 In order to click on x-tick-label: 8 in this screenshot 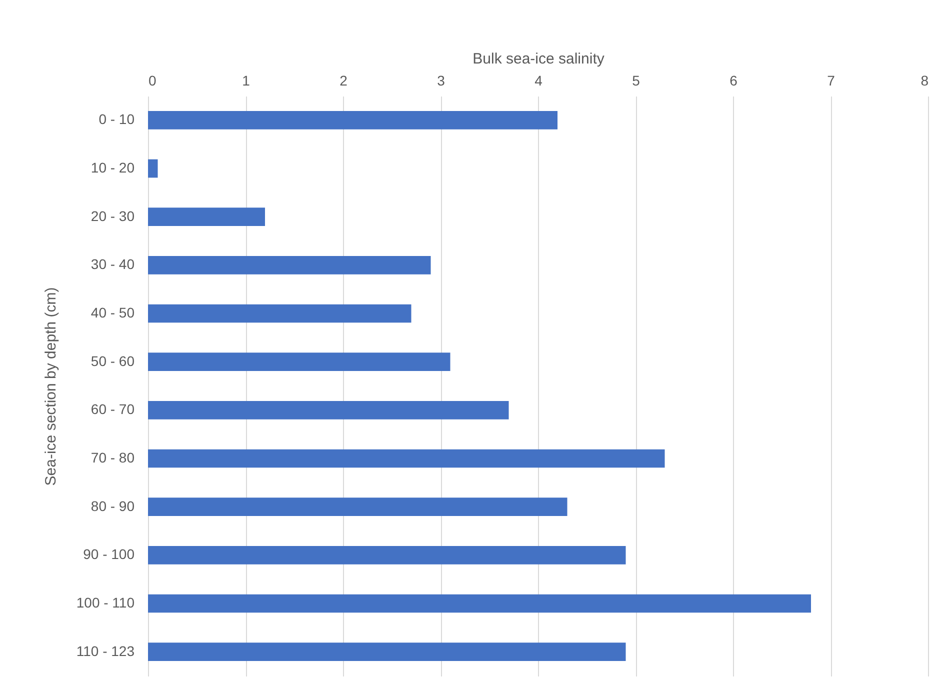, I will do `click(924, 80)`.